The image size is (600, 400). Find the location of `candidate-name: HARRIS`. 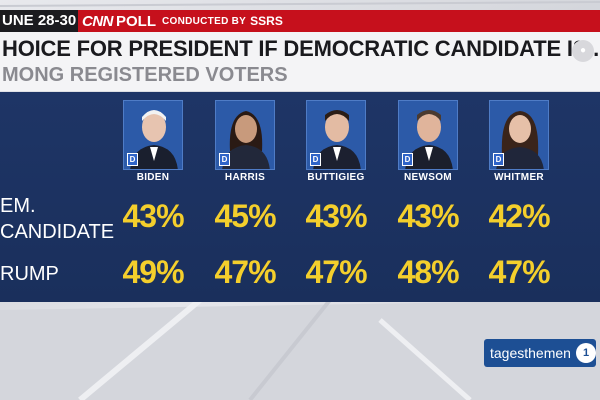

candidate-name: HARRIS is located at coordinates (245, 177).